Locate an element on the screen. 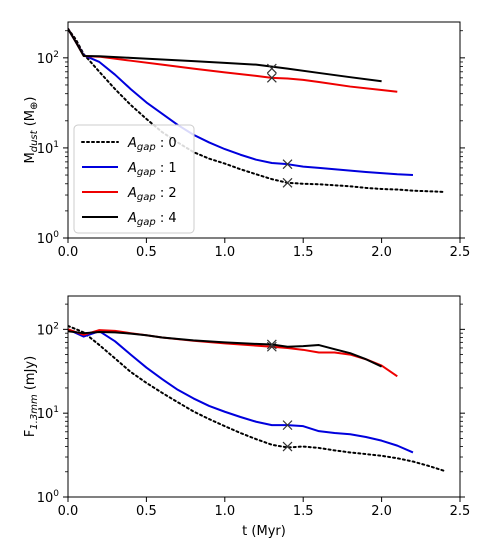 This screenshot has height=556, width=491. legend-entry: Agap : 2 is located at coordinates (152, 194).